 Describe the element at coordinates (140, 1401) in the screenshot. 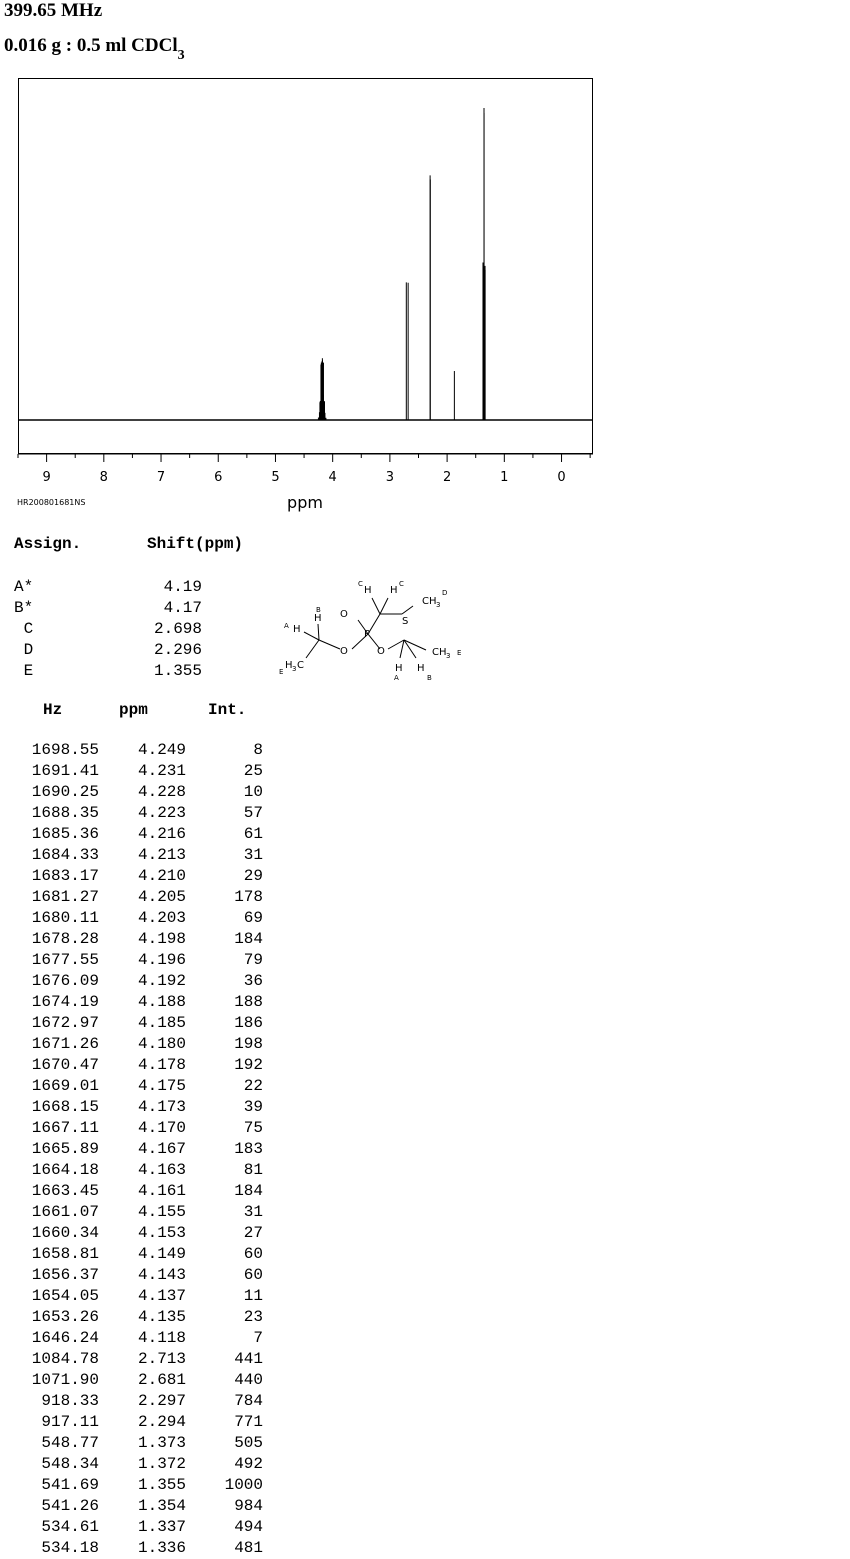

I see `table-row: 918.33 2.297 784` at that location.